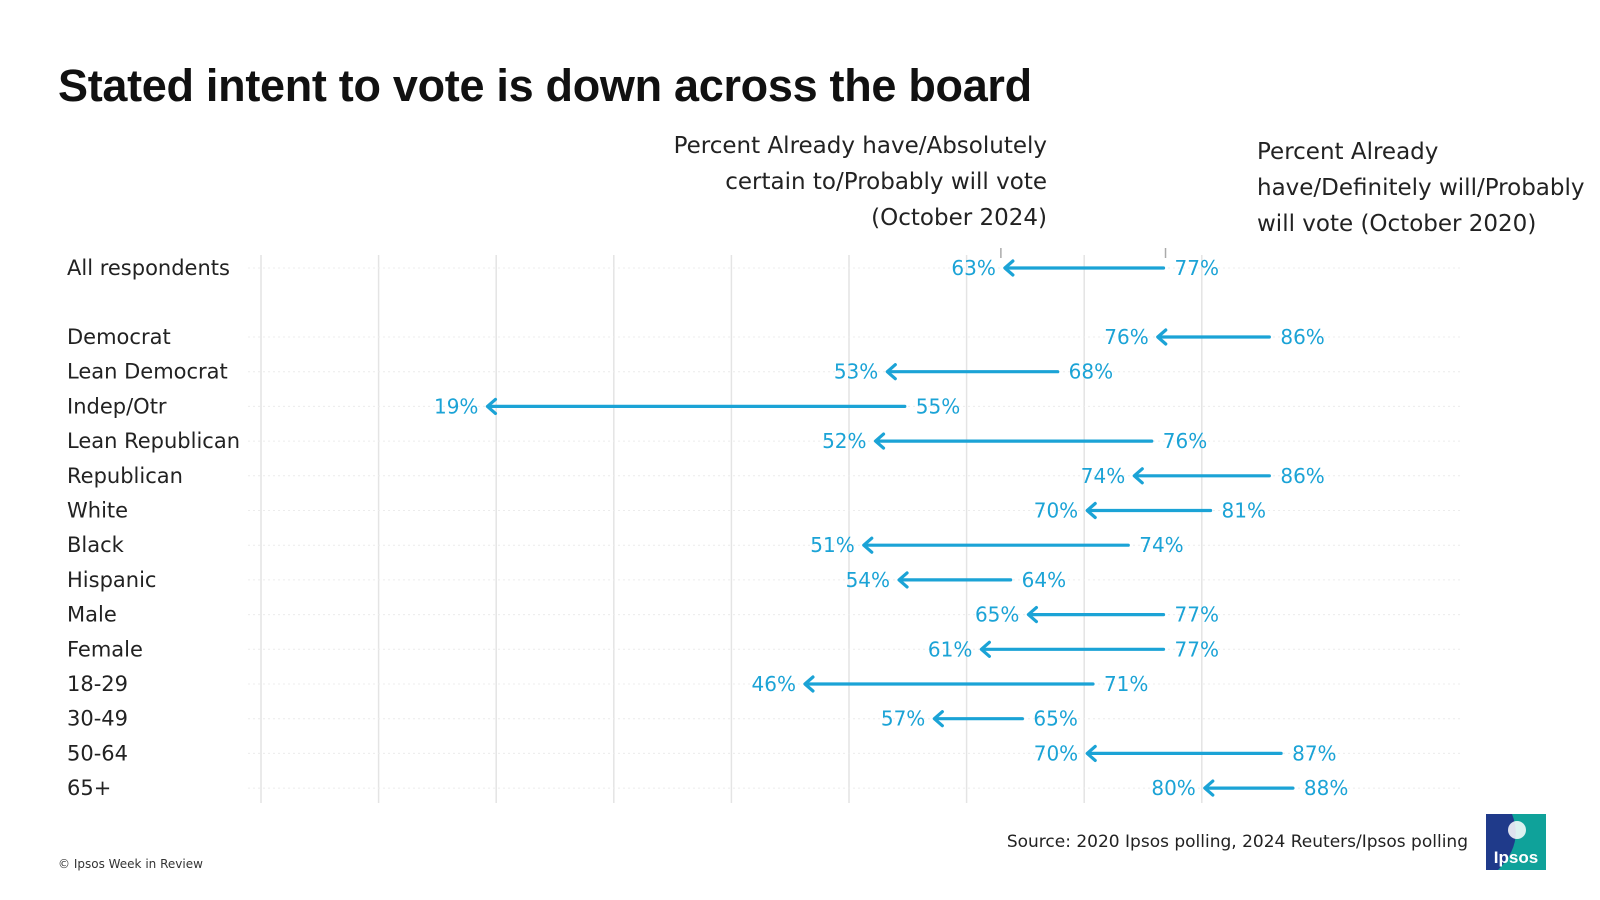 Image resolution: width=1600 pixels, height=900 pixels. Describe the element at coordinates (119, 337) in the screenshot. I see `category-label: Democrat` at that location.